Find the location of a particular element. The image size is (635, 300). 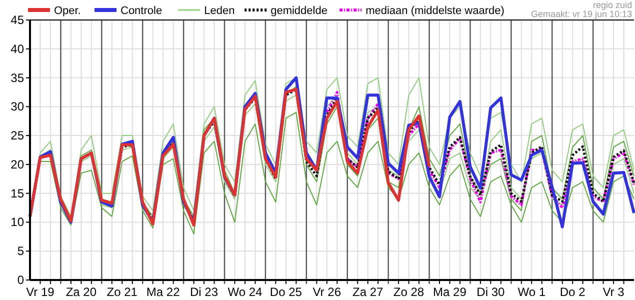

y-tick-label: 15 is located at coordinates (17, 193).